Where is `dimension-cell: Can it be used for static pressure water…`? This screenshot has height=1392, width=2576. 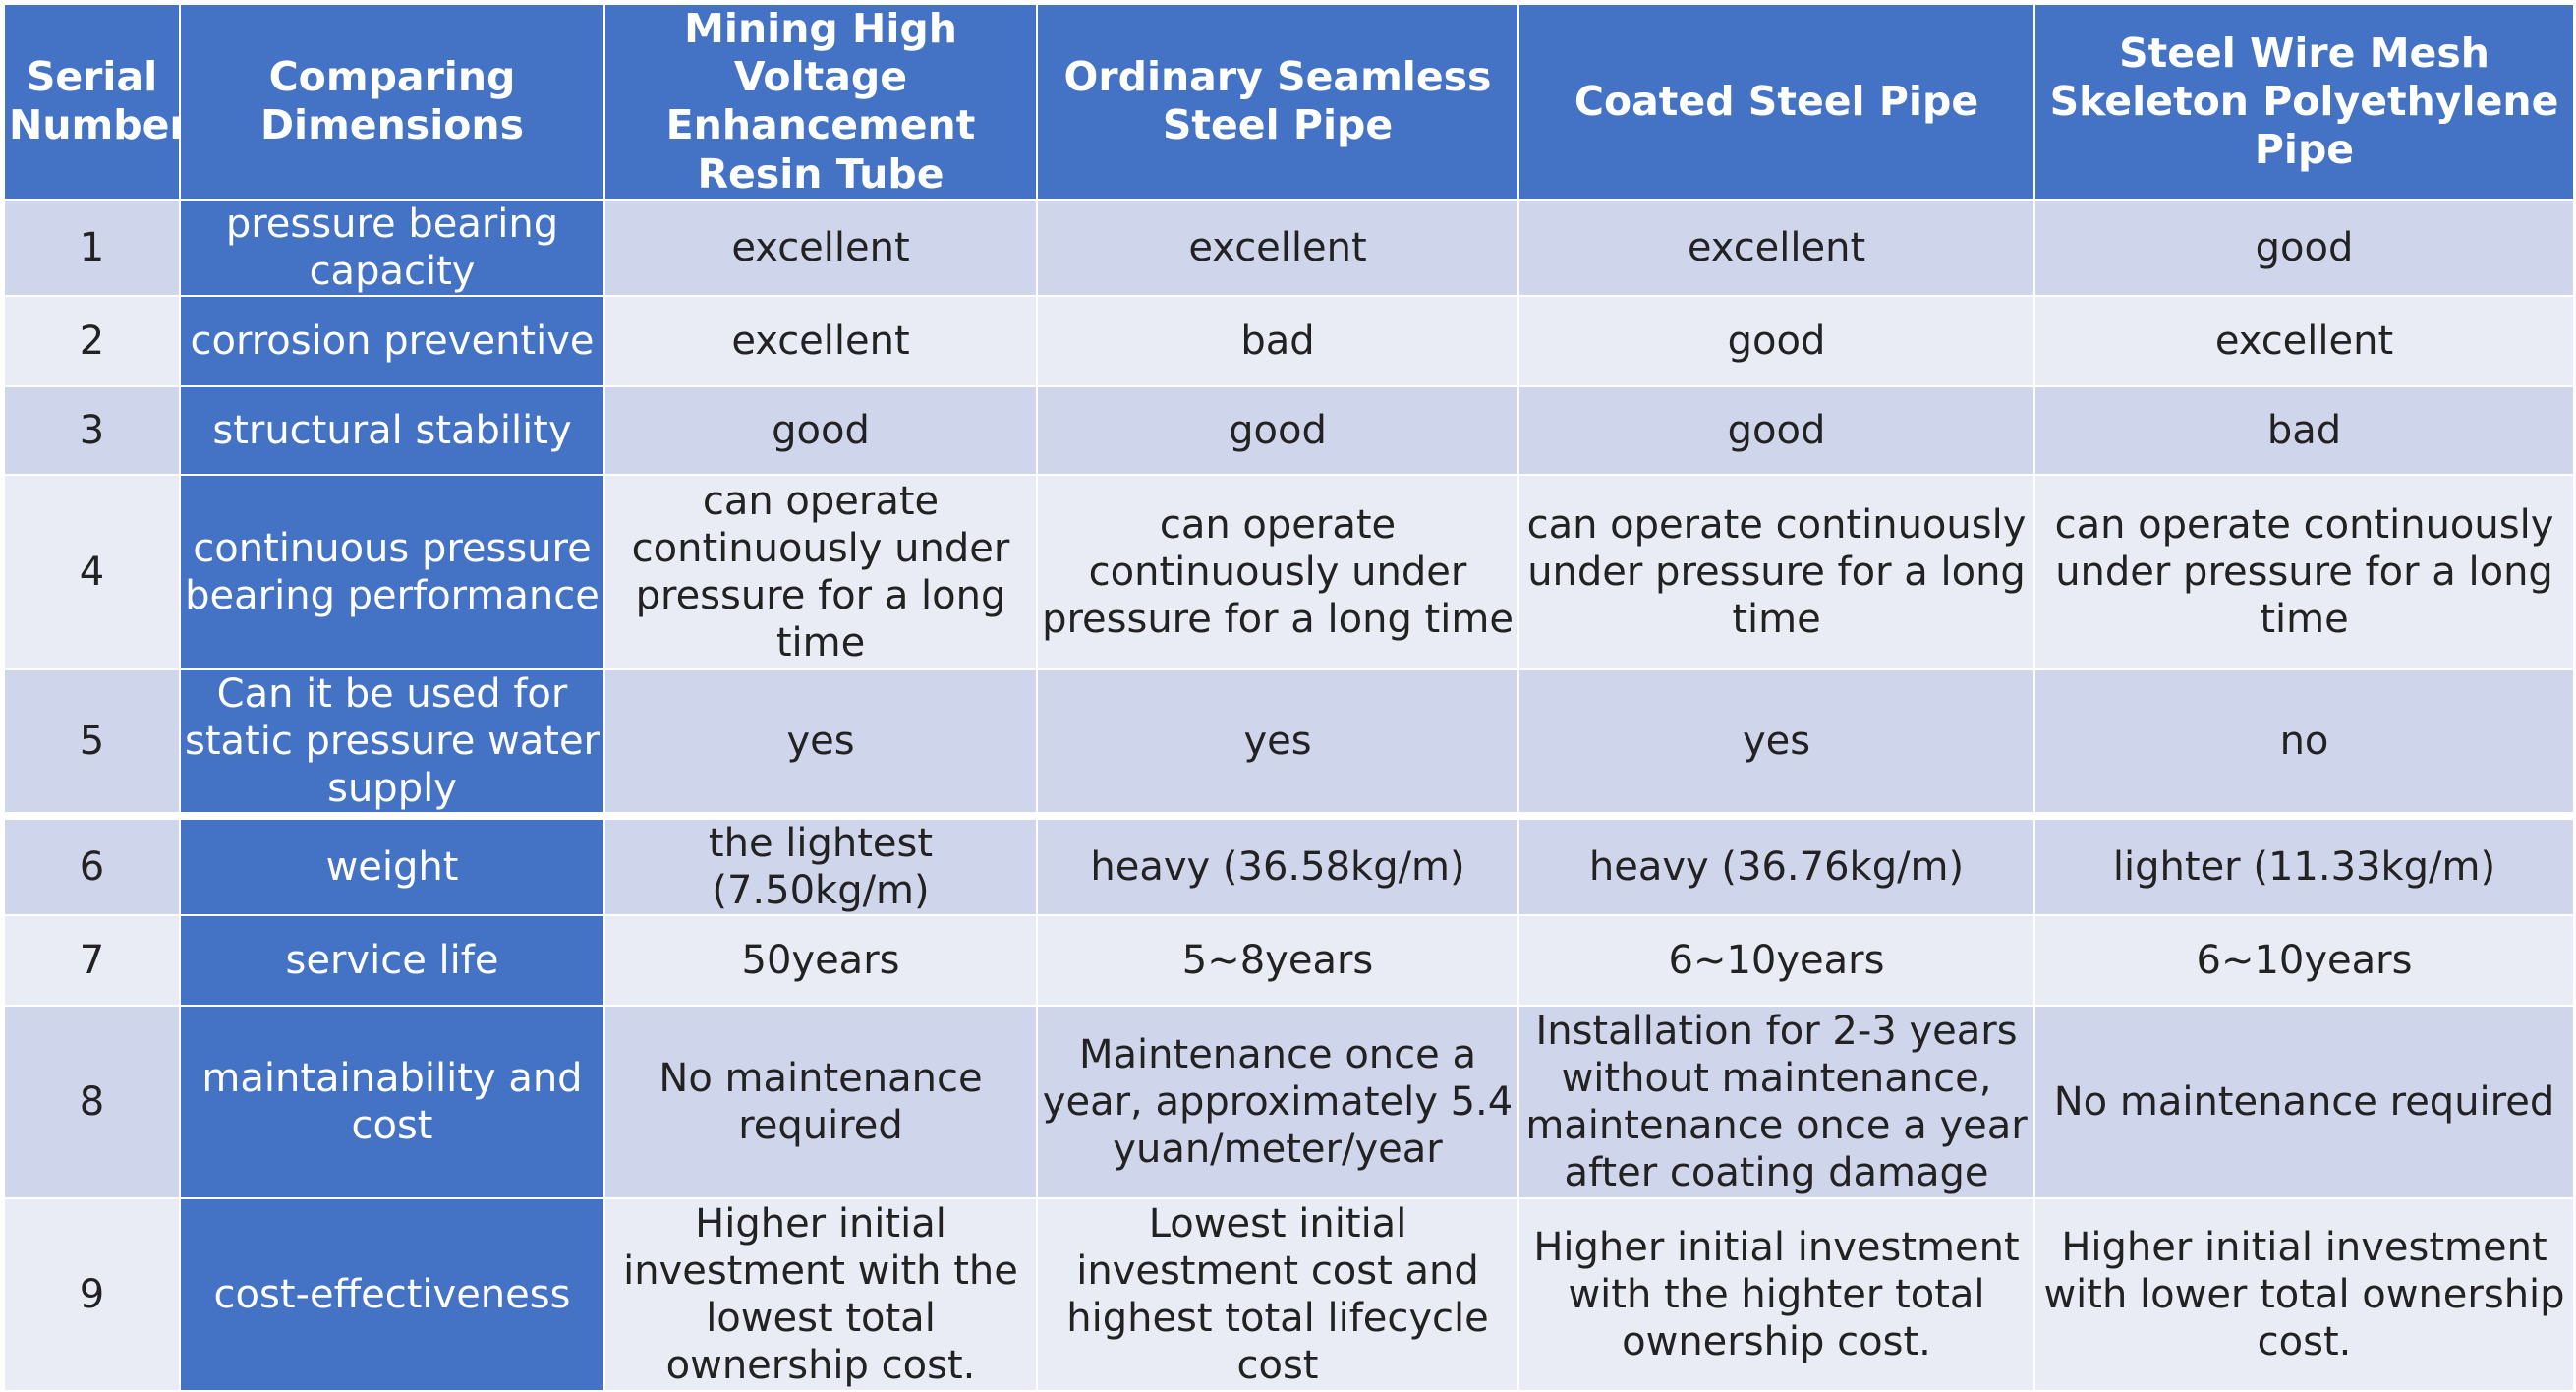 dimension-cell: Can it be used for static pressure water… is located at coordinates (392, 742).